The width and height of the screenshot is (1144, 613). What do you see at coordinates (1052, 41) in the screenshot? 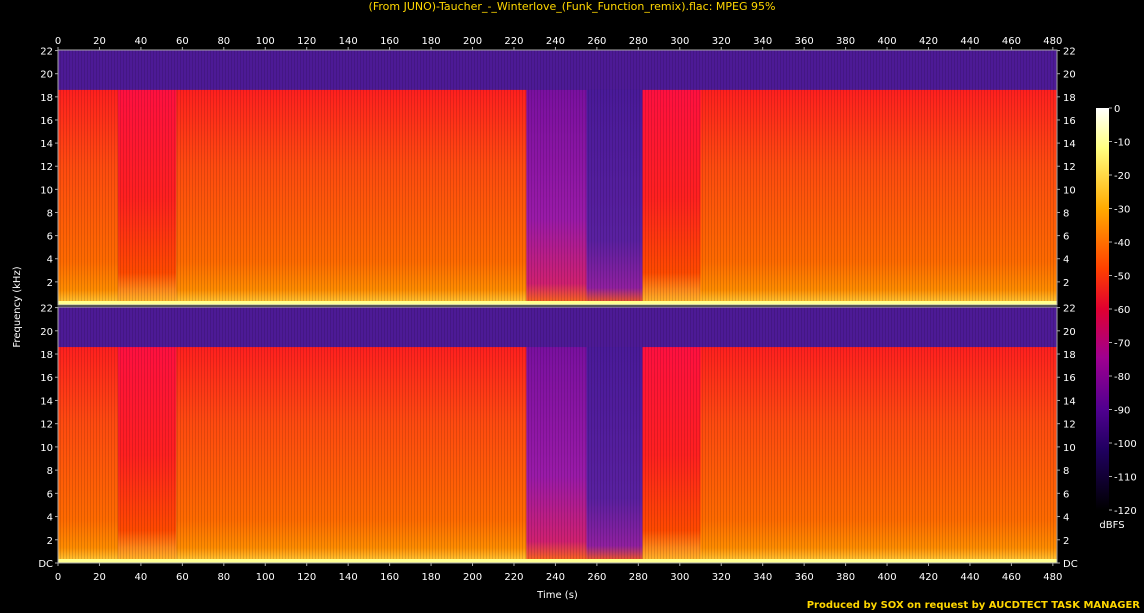
I see `x-tick-top: 480` at bounding box center [1052, 41].